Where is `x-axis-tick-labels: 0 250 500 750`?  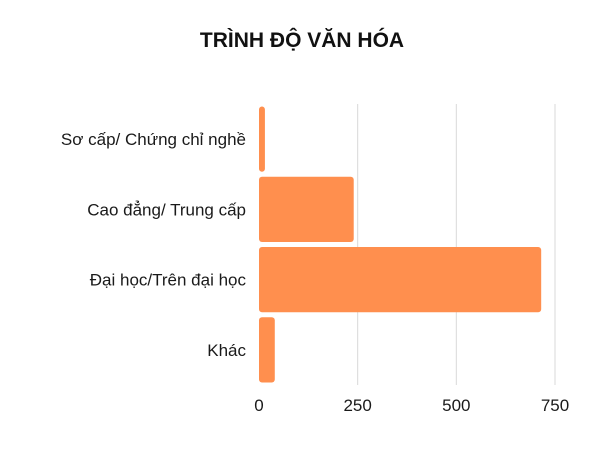 x-axis-tick-labels: 0 250 500 750 is located at coordinates (411, 405).